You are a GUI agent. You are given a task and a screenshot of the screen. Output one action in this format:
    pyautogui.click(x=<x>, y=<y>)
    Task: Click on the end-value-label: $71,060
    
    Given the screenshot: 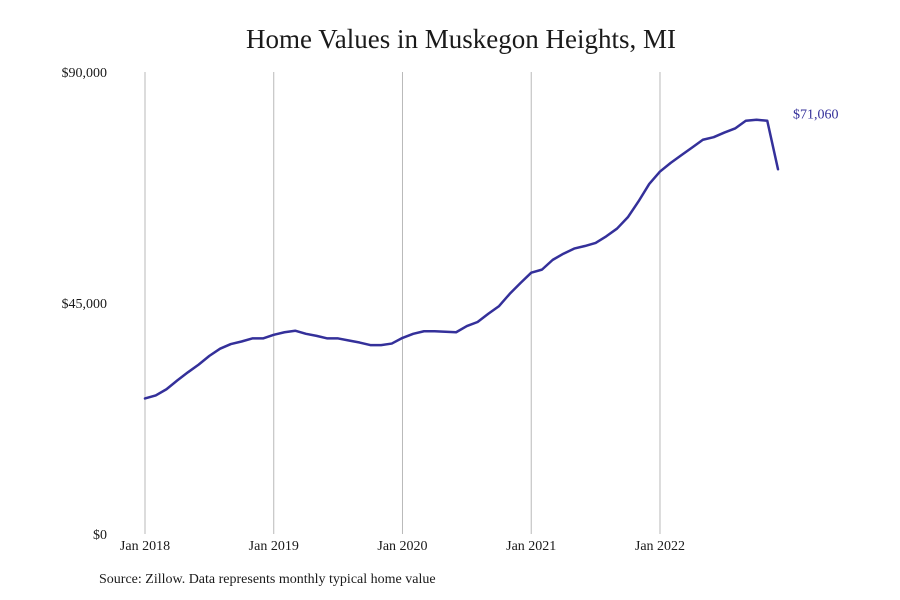 What is the action you would take?
    pyautogui.click(x=816, y=115)
    